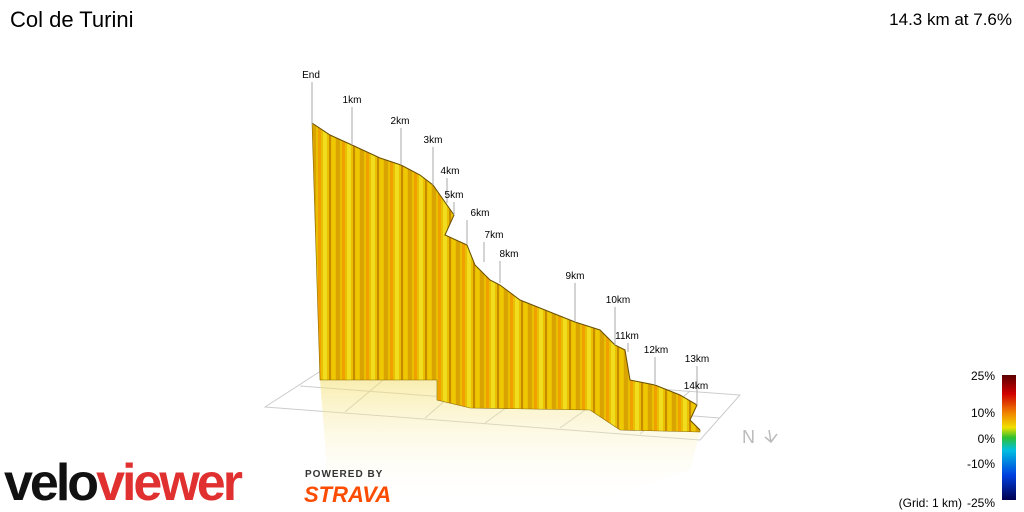 The image size is (1024, 512). What do you see at coordinates (696, 386) in the screenshot?
I see `marker-label: 14km` at bounding box center [696, 386].